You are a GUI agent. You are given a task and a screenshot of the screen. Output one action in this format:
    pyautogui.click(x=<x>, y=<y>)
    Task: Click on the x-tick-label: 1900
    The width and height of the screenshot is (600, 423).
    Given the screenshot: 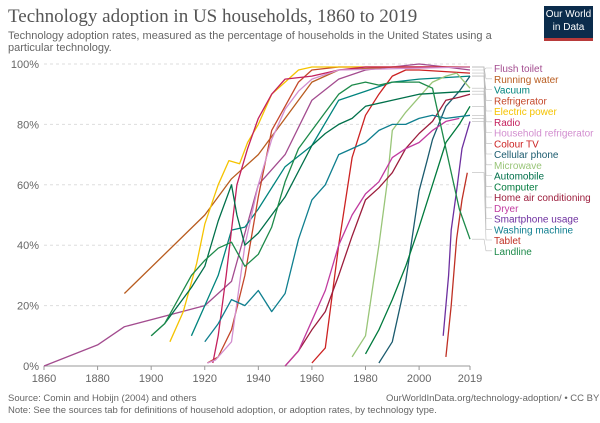 What is the action you would take?
    pyautogui.click(x=151, y=379)
    